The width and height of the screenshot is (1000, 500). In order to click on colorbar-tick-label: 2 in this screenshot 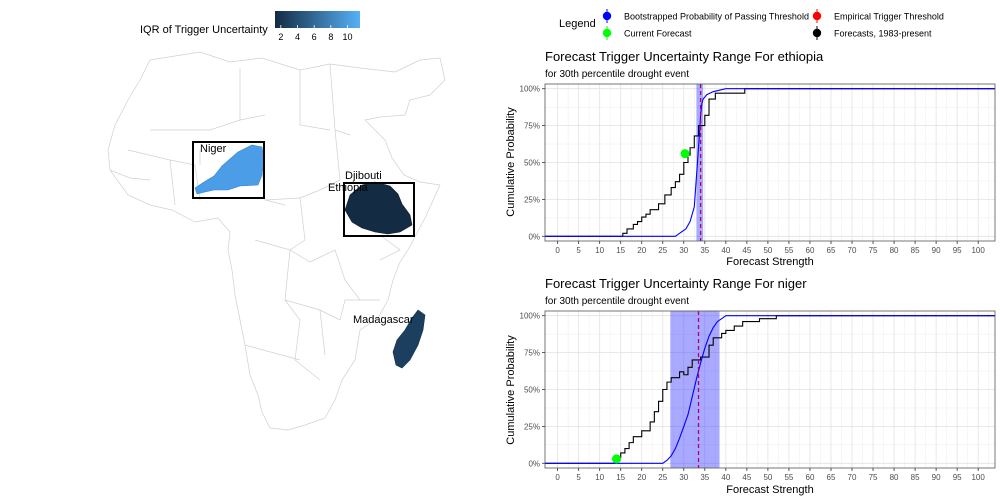, I will do `click(280, 37)`.